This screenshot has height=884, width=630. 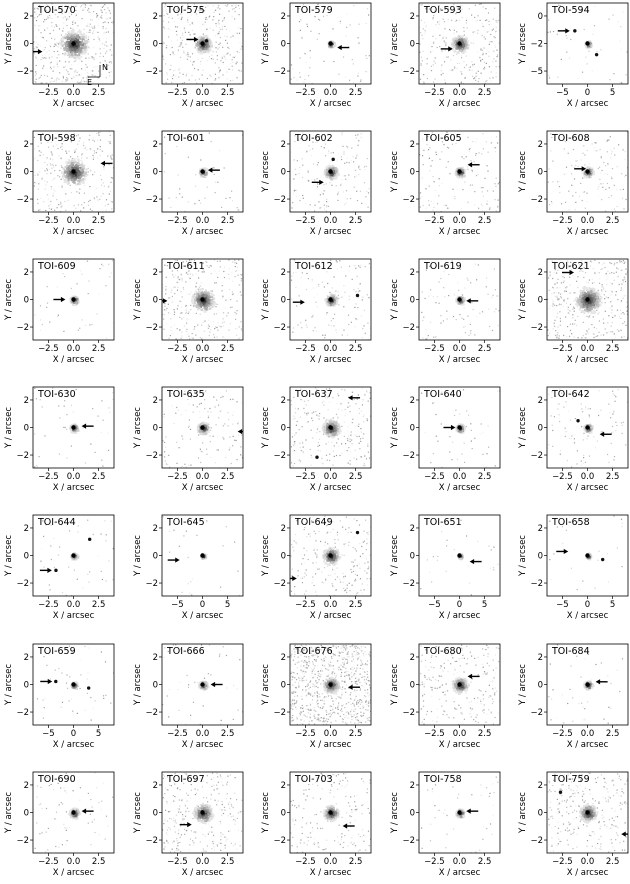 What do you see at coordinates (313, 651) in the screenshot?
I see `panel-title: TOI-676` at bounding box center [313, 651].